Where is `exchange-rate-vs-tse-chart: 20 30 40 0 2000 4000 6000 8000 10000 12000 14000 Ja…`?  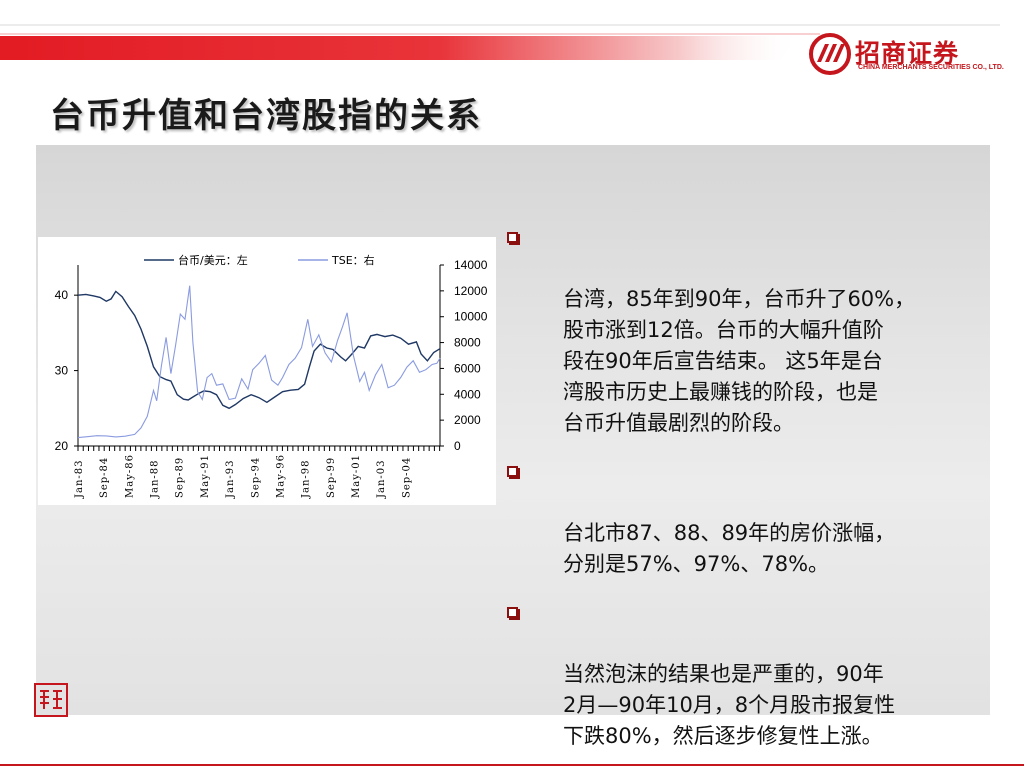
exchange-rate-vs-tse-chart: 20 30 40 0 2000 4000 6000 8000 10000 12000 14000 Ja… is located at coordinates (271, 376).